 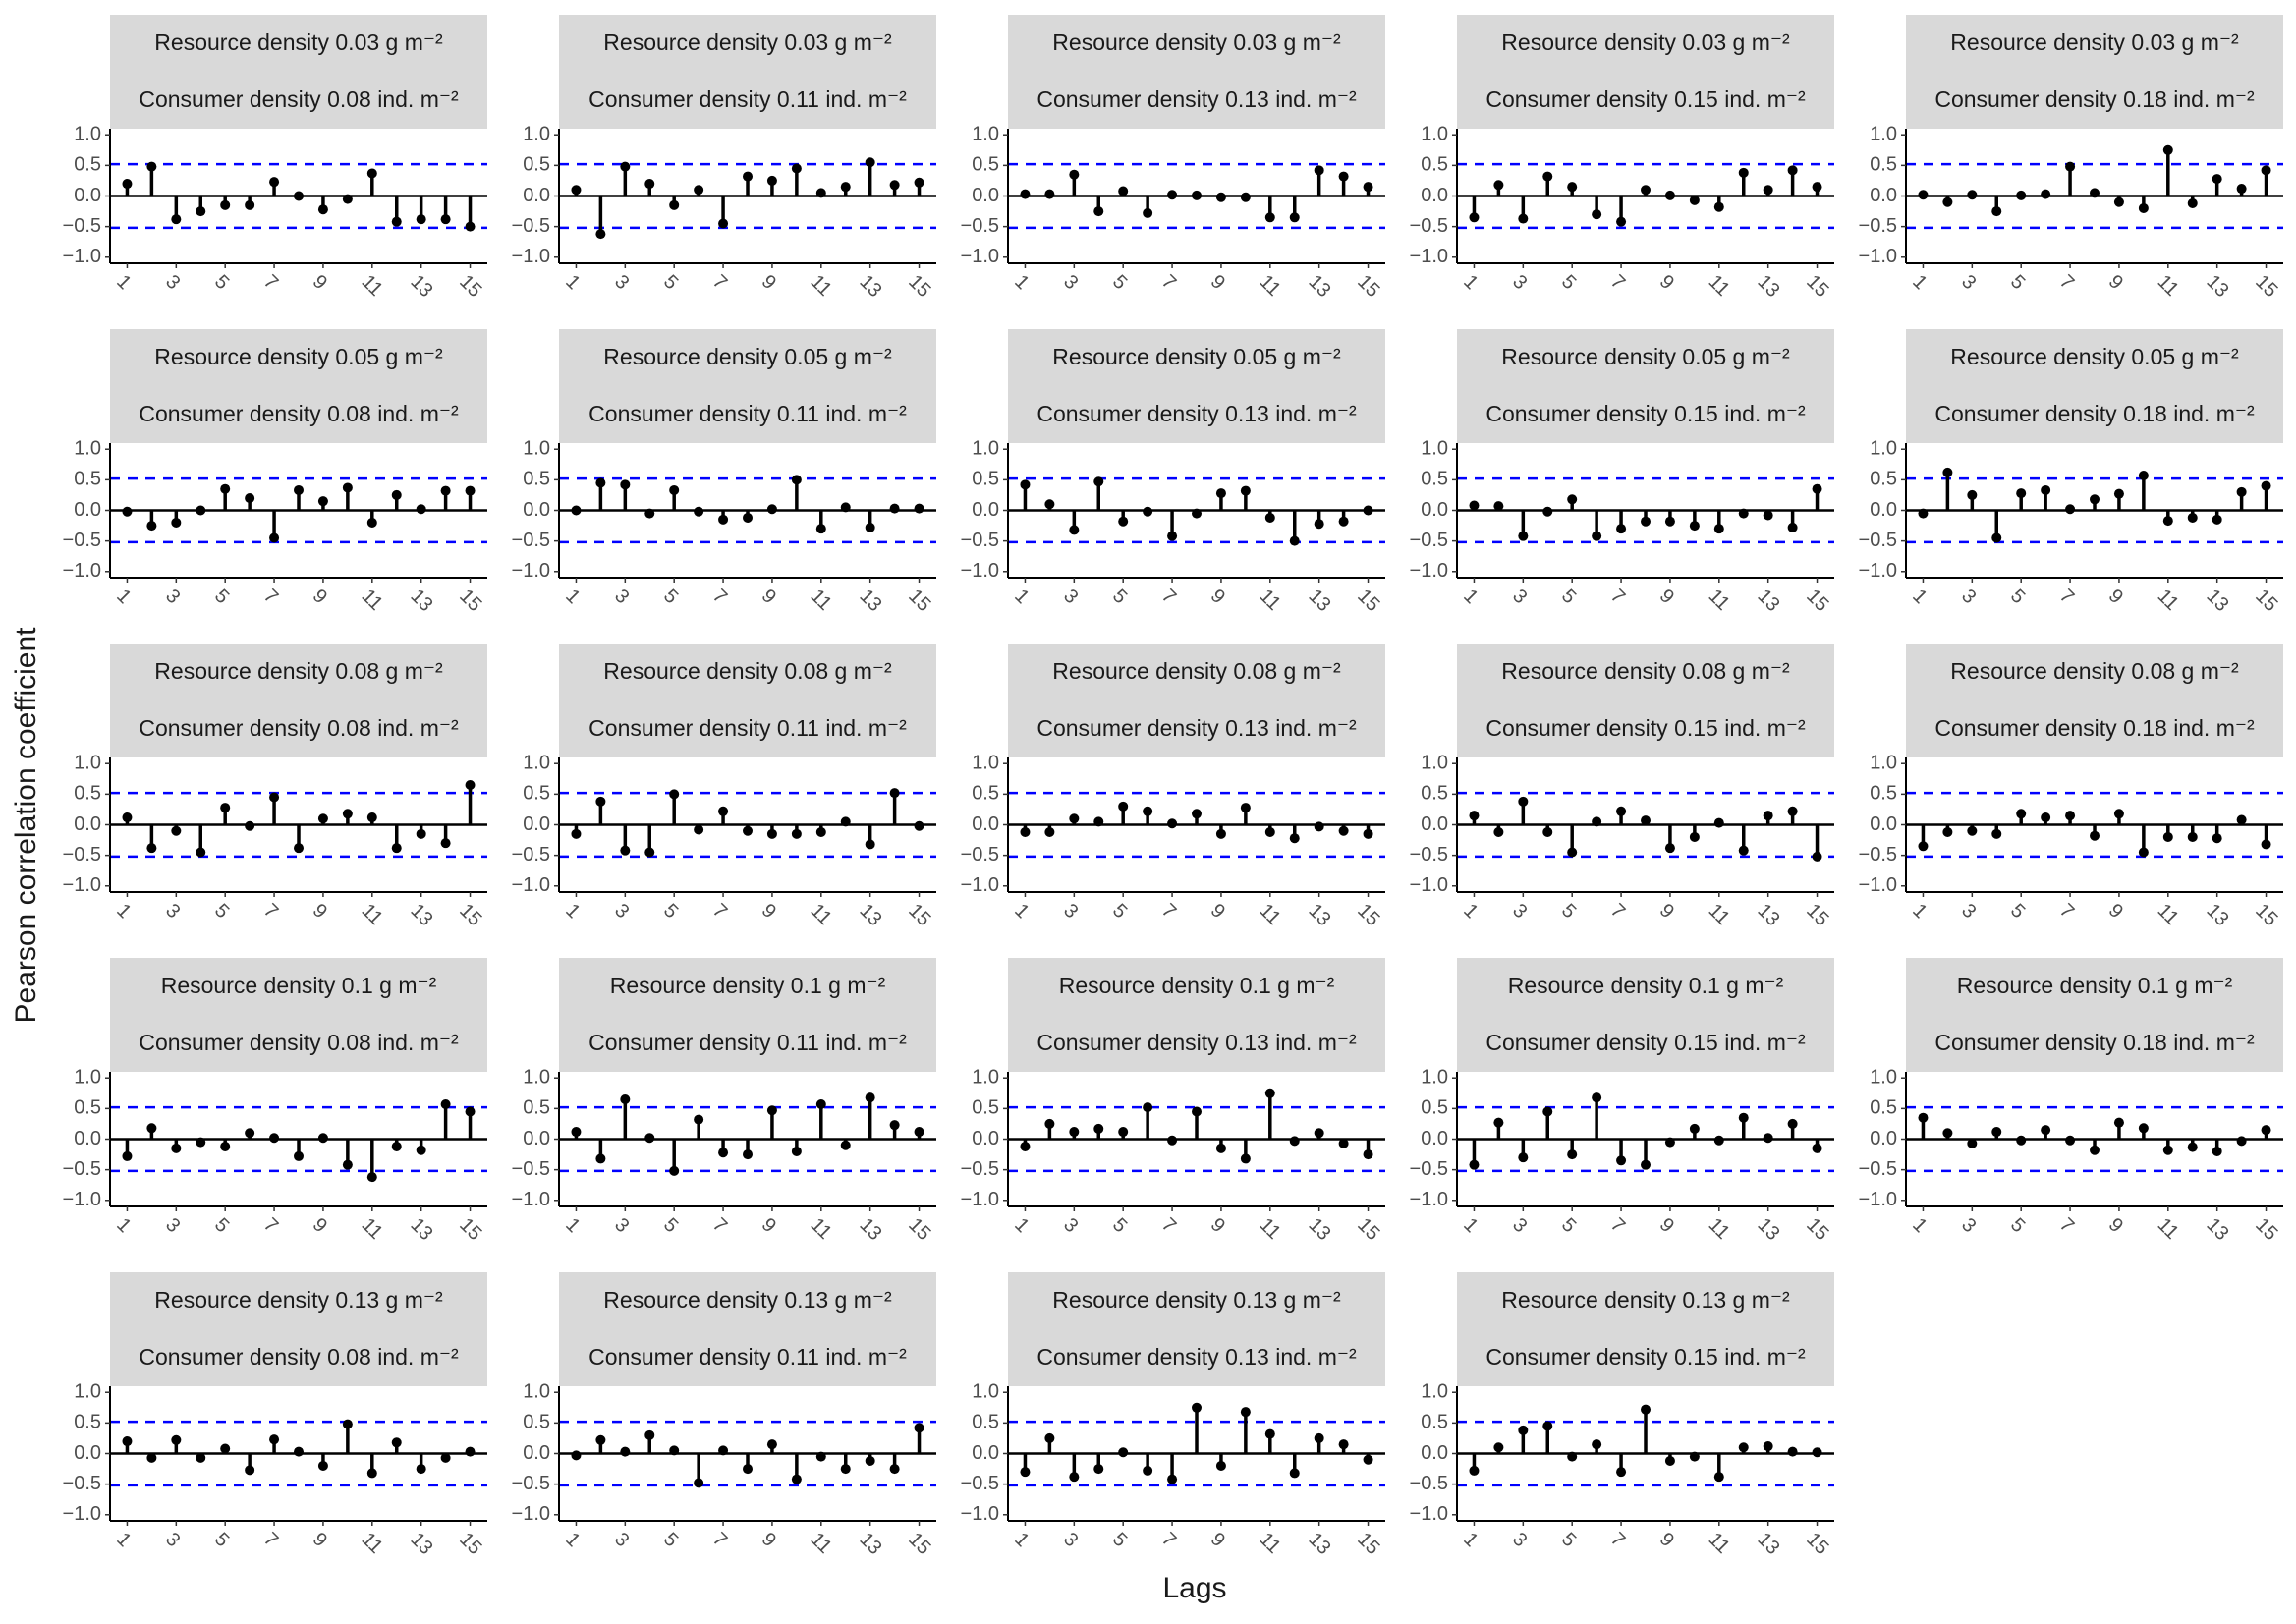 I want to click on y-axis-title: Pearson correlation coefficient, so click(x=26, y=825).